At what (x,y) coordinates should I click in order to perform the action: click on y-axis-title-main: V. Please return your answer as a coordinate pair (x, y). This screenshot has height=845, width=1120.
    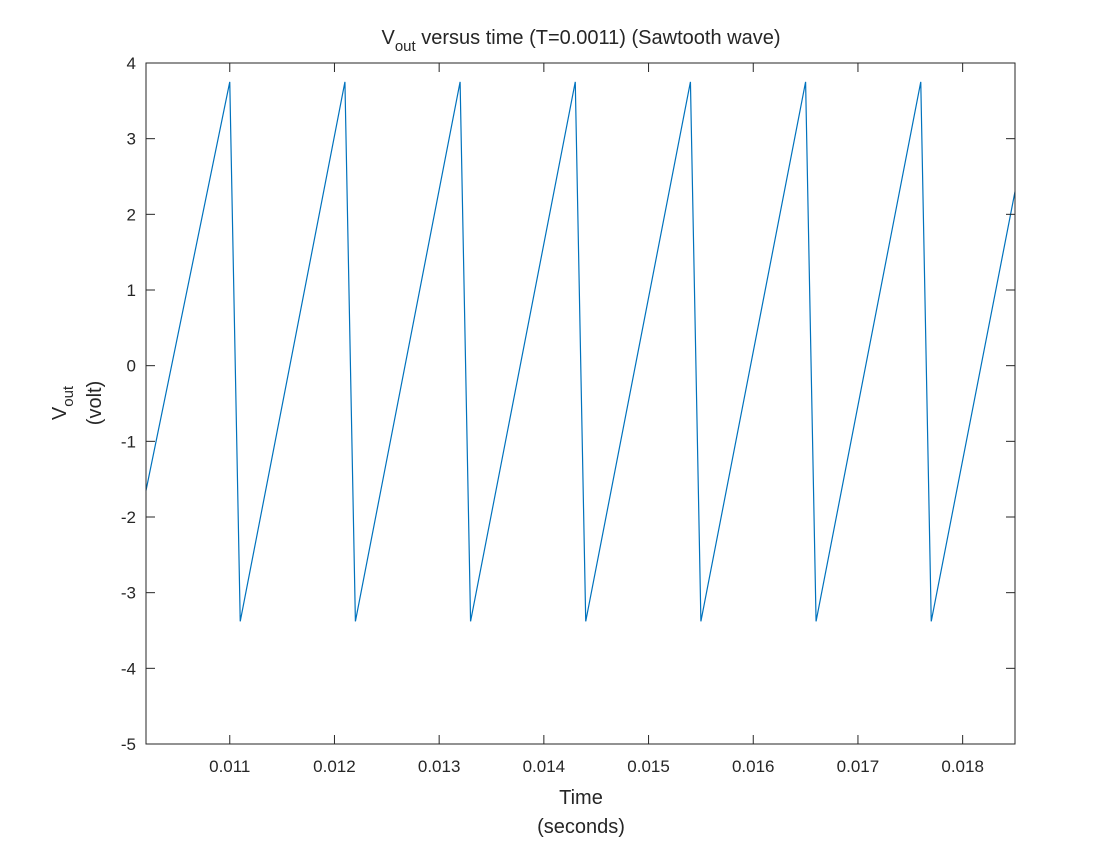
    Looking at the image, I should click on (60, 413).